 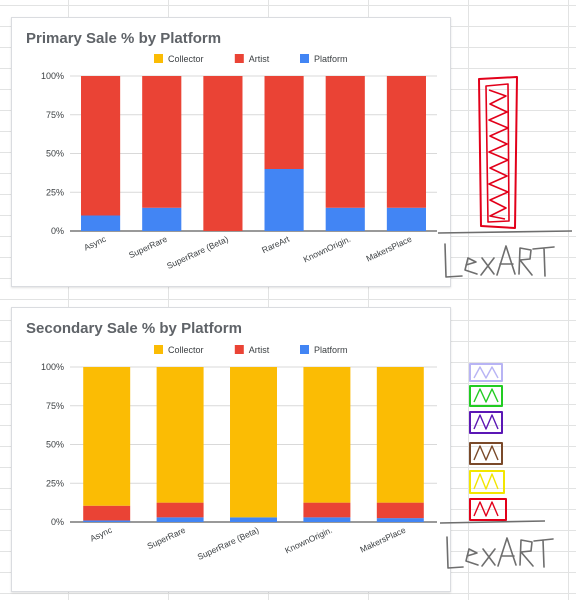 I want to click on chart-title: Primary Sale % by Platform, so click(x=124, y=38).